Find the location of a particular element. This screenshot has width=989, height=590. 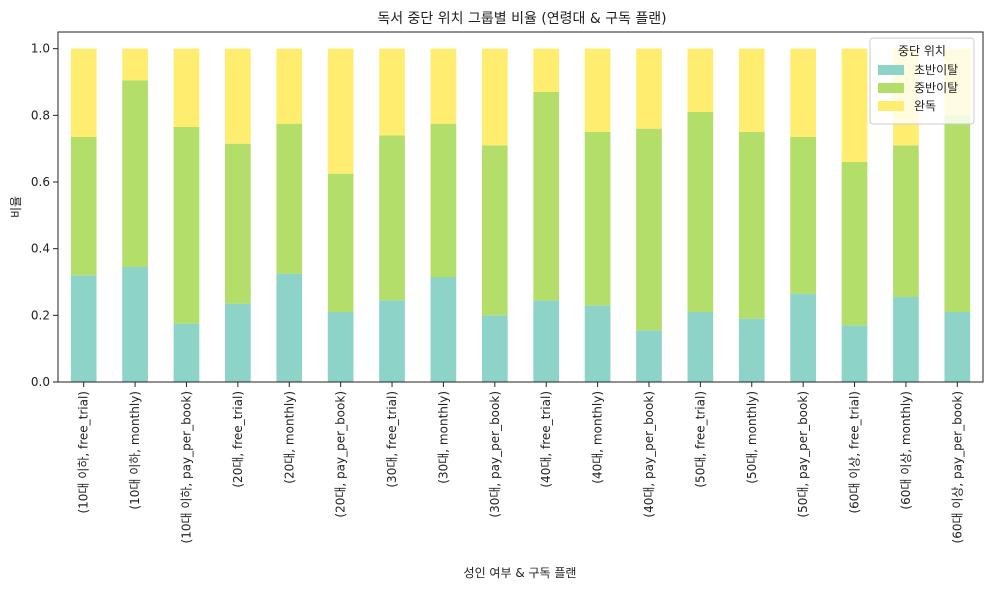

x-tick-label: (60대 이상, monthly) is located at coordinates (906, 450).